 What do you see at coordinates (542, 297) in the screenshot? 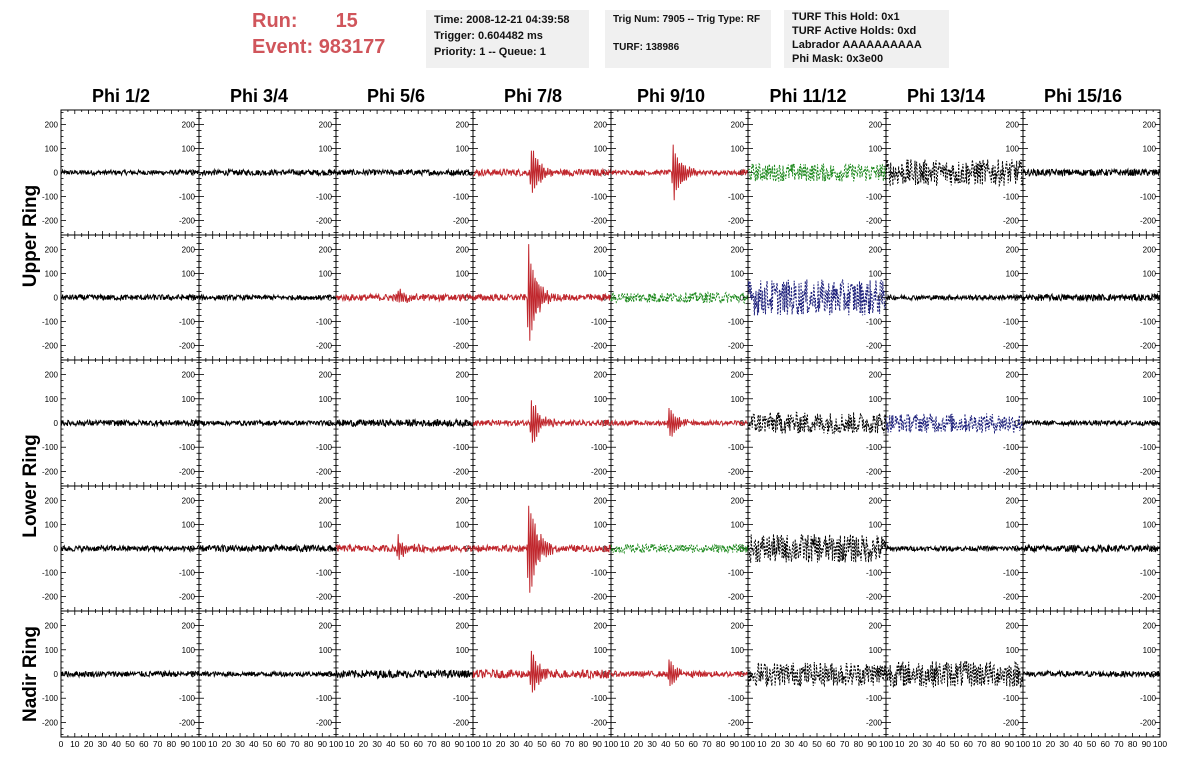
I see `waveform-panel-r1-c3: -200 -100 0 100 200` at bounding box center [542, 297].